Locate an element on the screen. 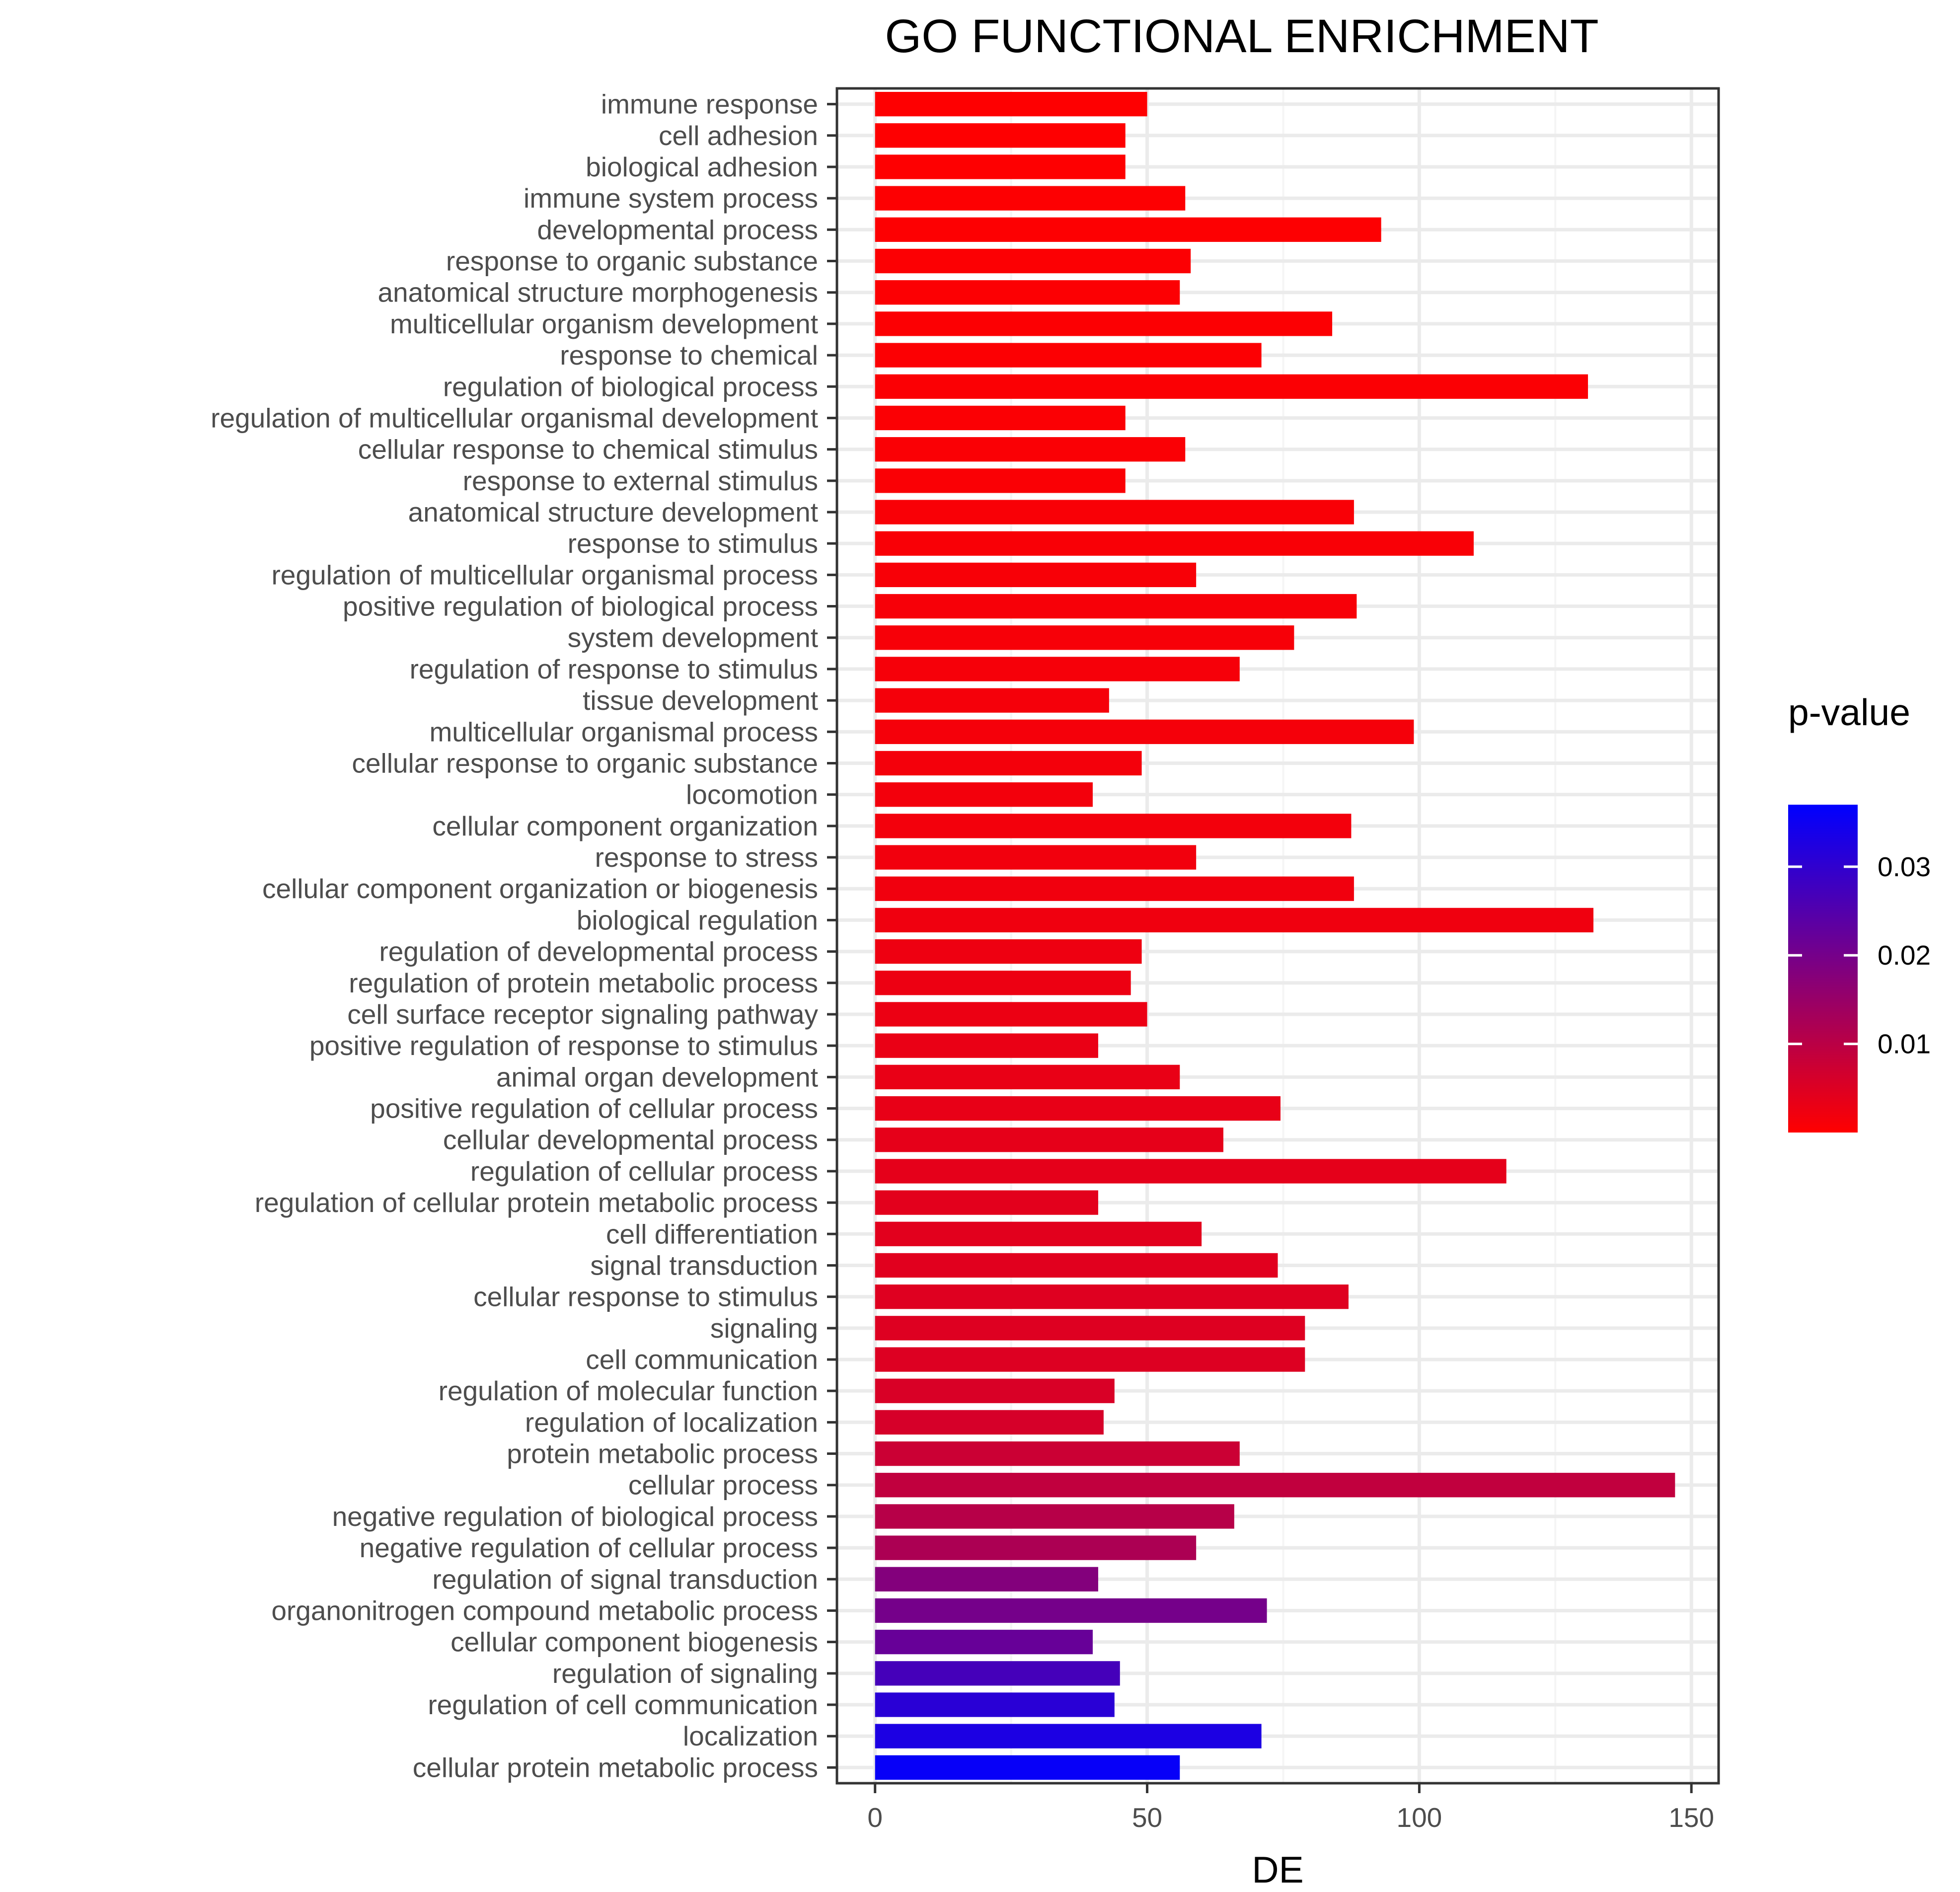  y-tick-label: response to external stimulus is located at coordinates (640, 480).